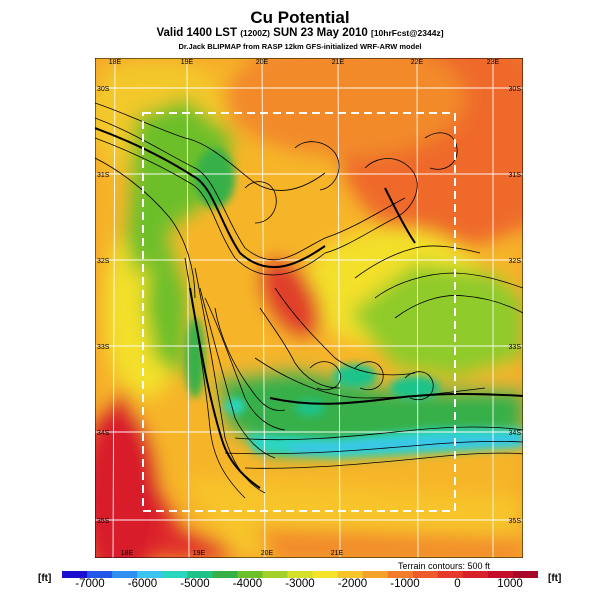 Image resolution: width=600 pixels, height=600 pixels. Describe the element at coordinates (115, 62) in the screenshot. I see `lon-label-top: 18E` at that location.